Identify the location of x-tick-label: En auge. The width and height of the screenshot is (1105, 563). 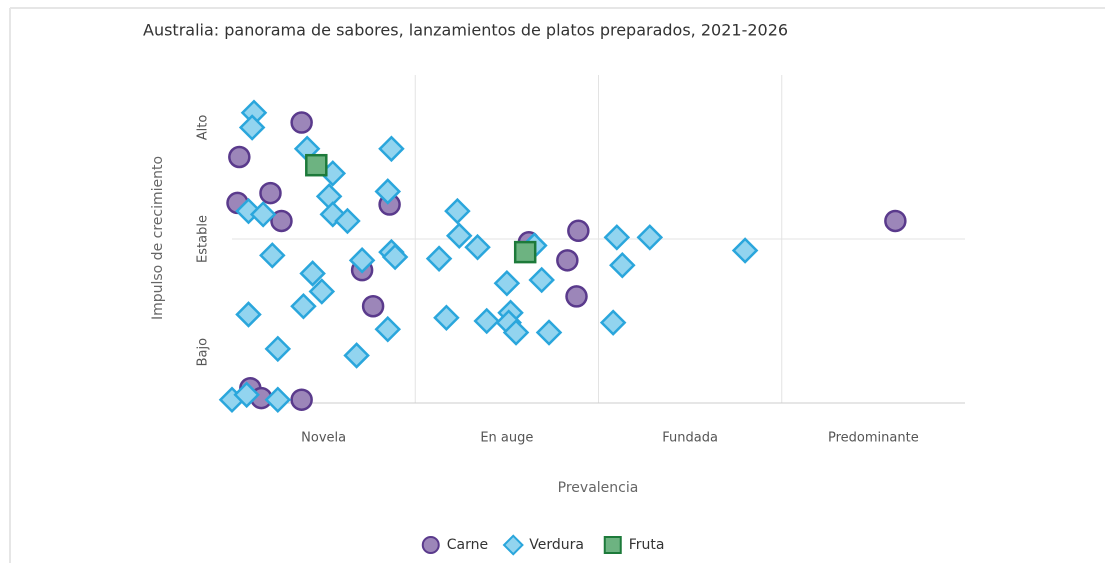
(506, 438).